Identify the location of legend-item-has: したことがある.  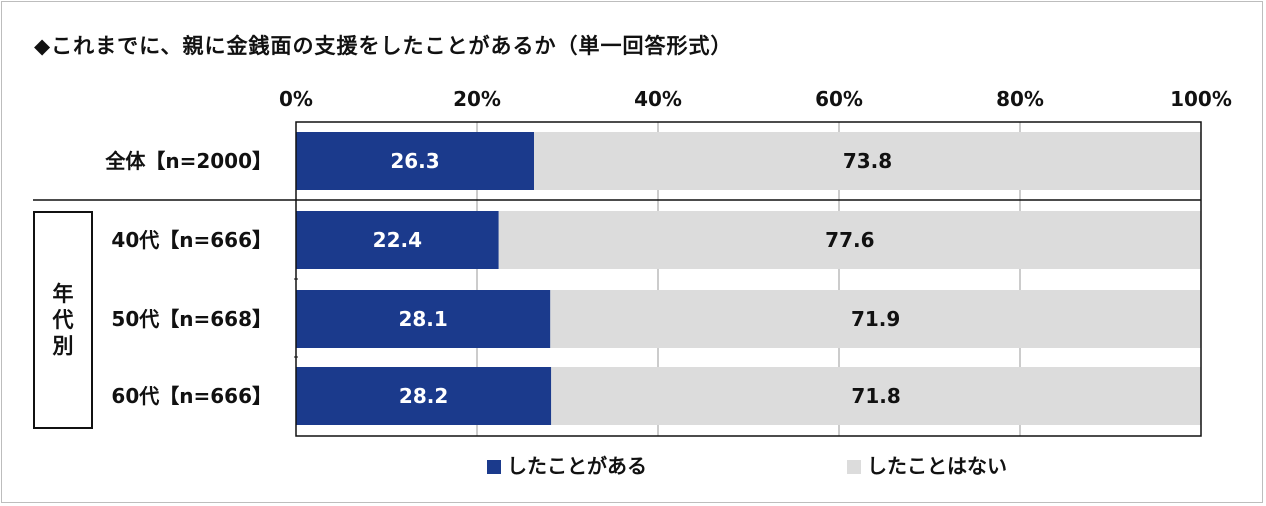
(567, 464).